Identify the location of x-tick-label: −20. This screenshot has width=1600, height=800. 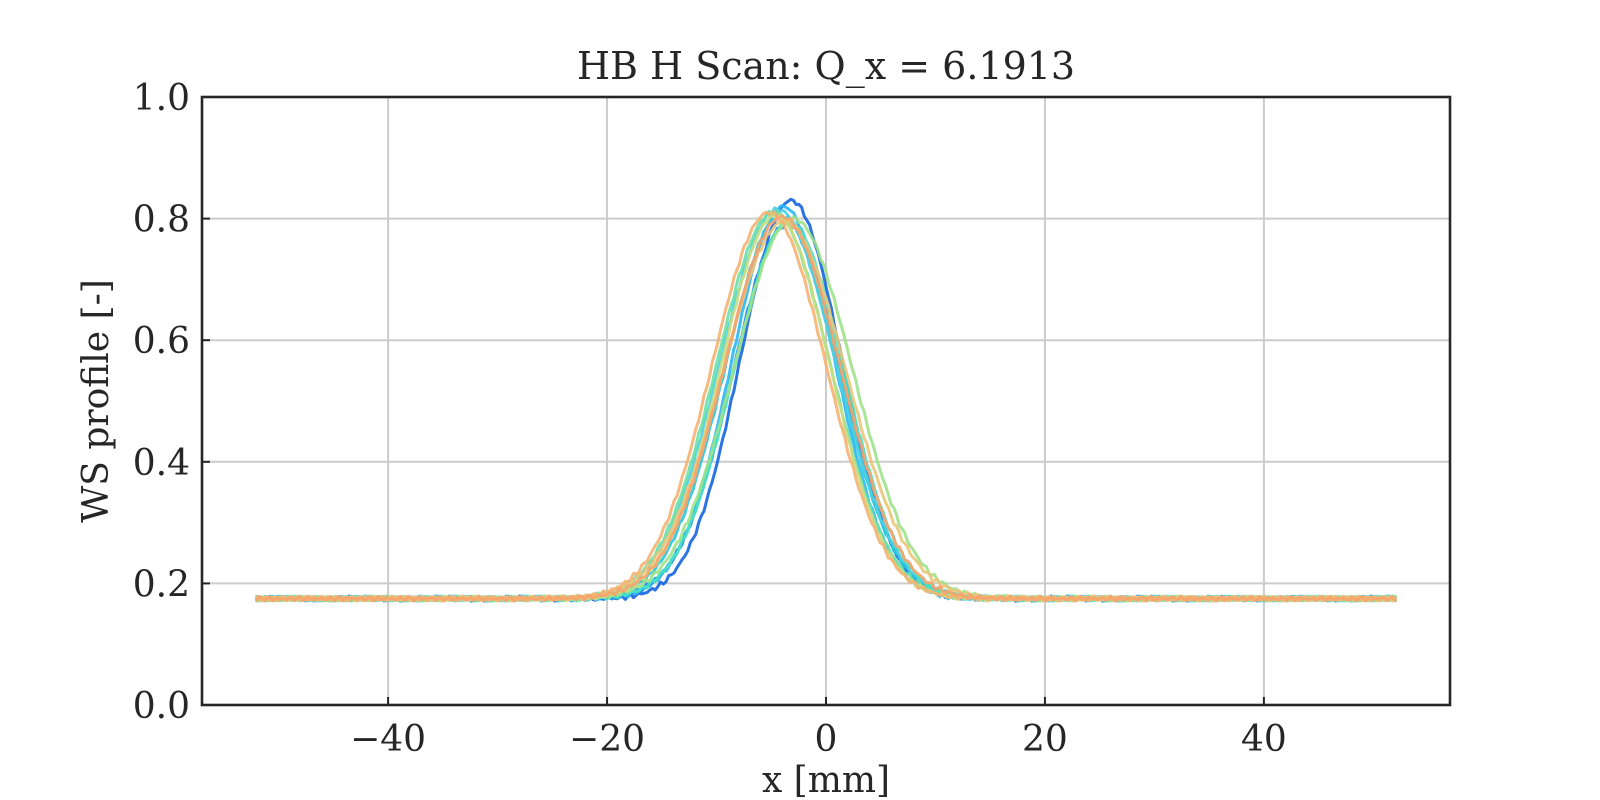
(607, 739).